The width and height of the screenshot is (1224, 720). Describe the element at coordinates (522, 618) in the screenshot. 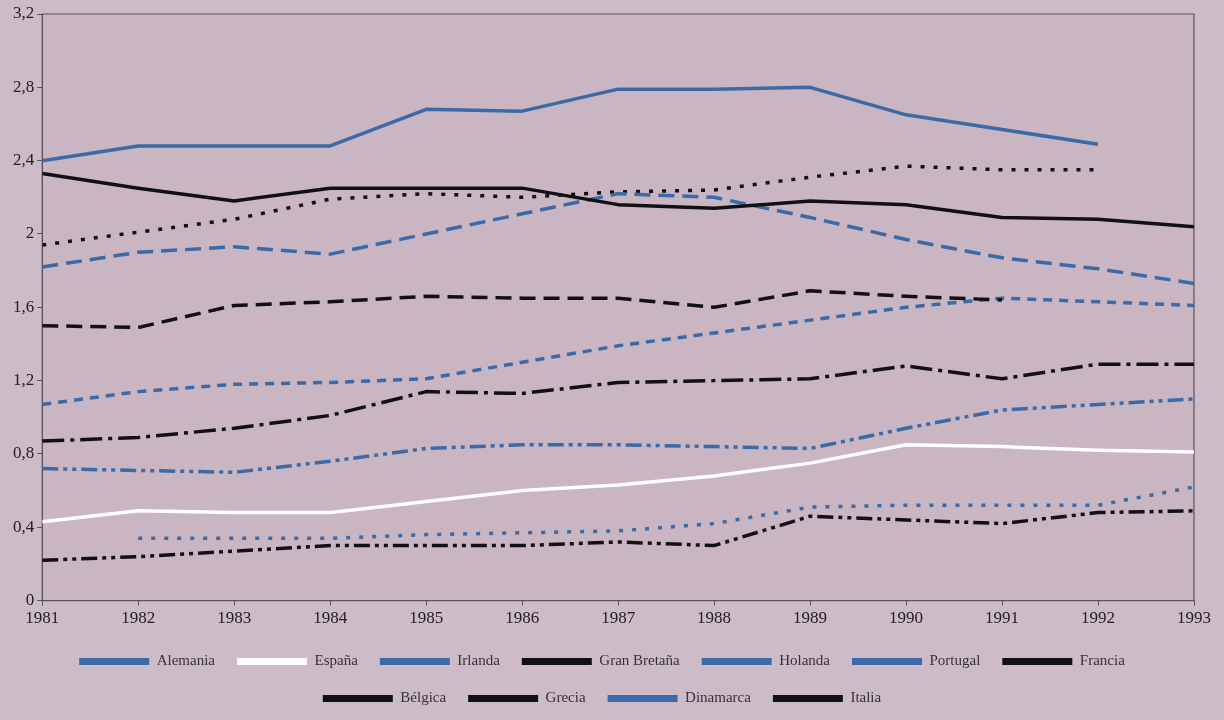

I see `x-tick-label: 1986` at that location.